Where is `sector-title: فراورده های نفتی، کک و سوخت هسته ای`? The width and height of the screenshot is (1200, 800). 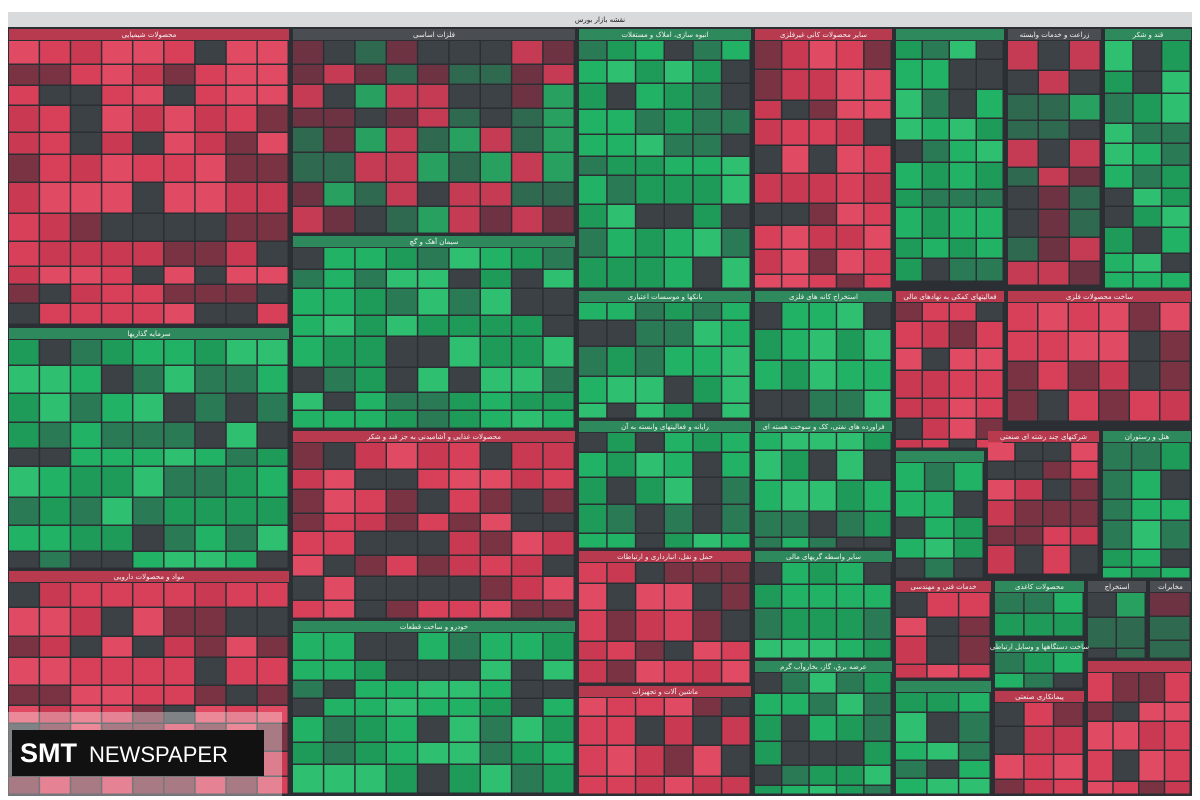
sector-title: فراورده های نفتی، کک و سوخت هسته ای is located at coordinates (823, 427).